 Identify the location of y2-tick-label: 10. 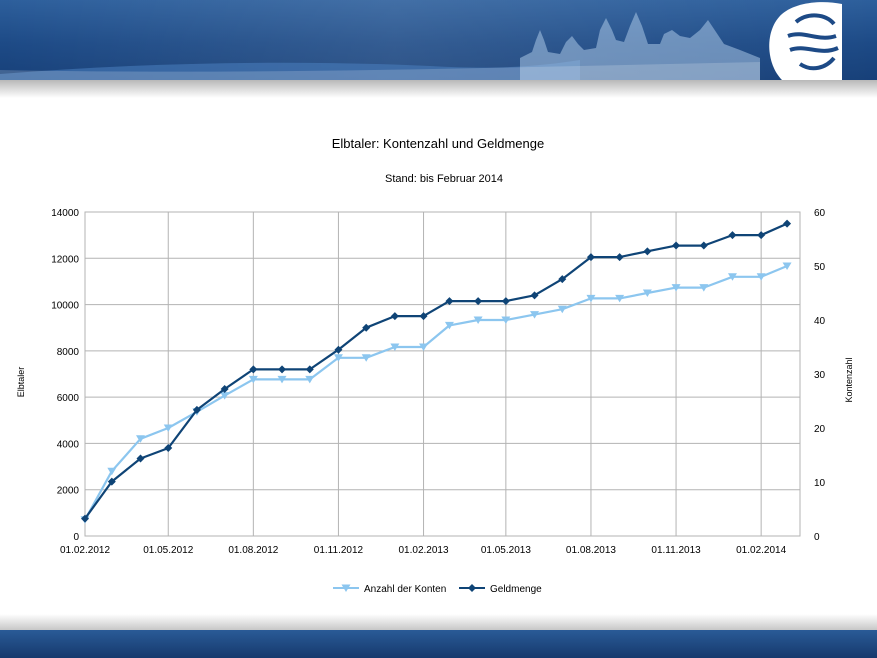
(820, 483).